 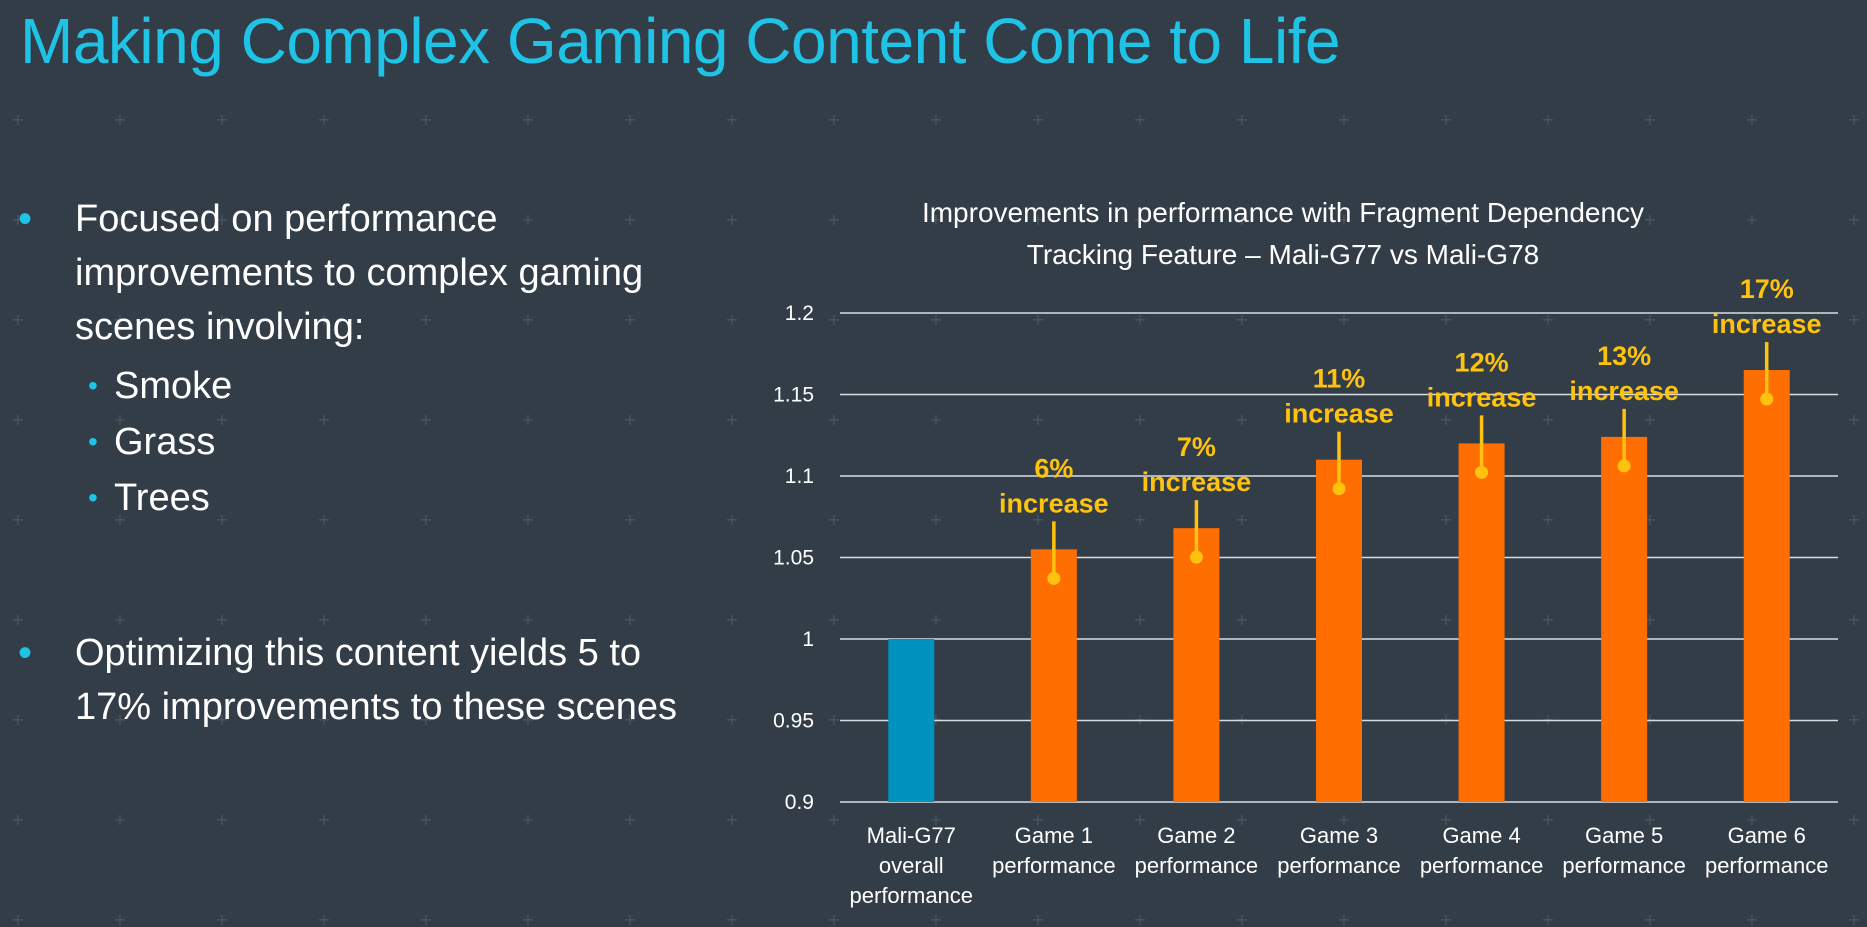 What do you see at coordinates (1767, 835) in the screenshot?
I see `x-tick-label: Game 6` at bounding box center [1767, 835].